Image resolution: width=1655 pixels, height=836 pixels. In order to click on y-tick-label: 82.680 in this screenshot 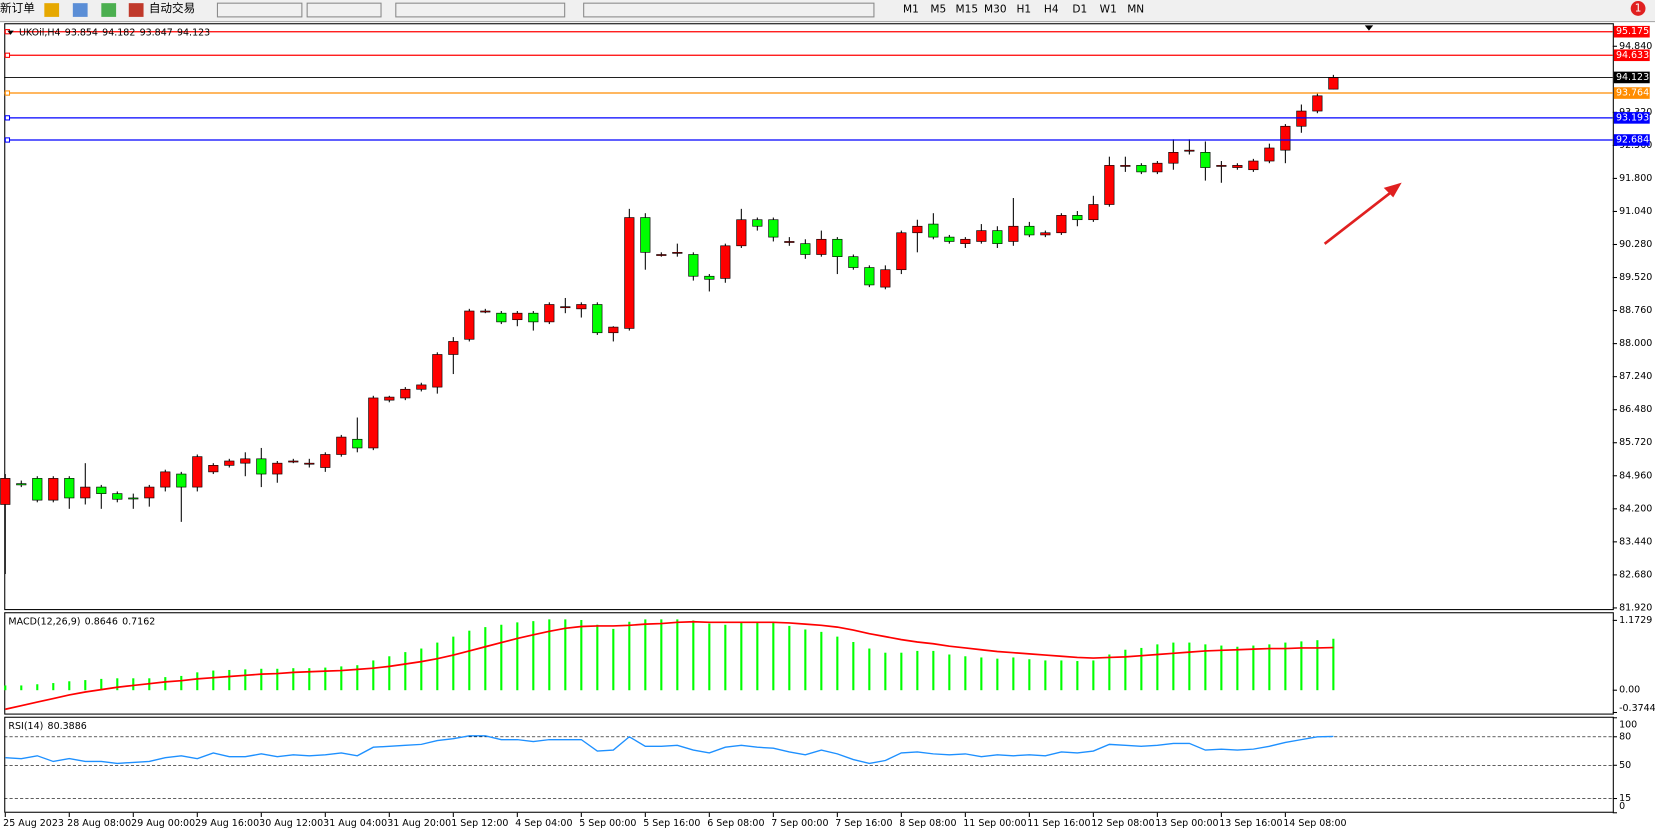, I will do `click(1635, 574)`.